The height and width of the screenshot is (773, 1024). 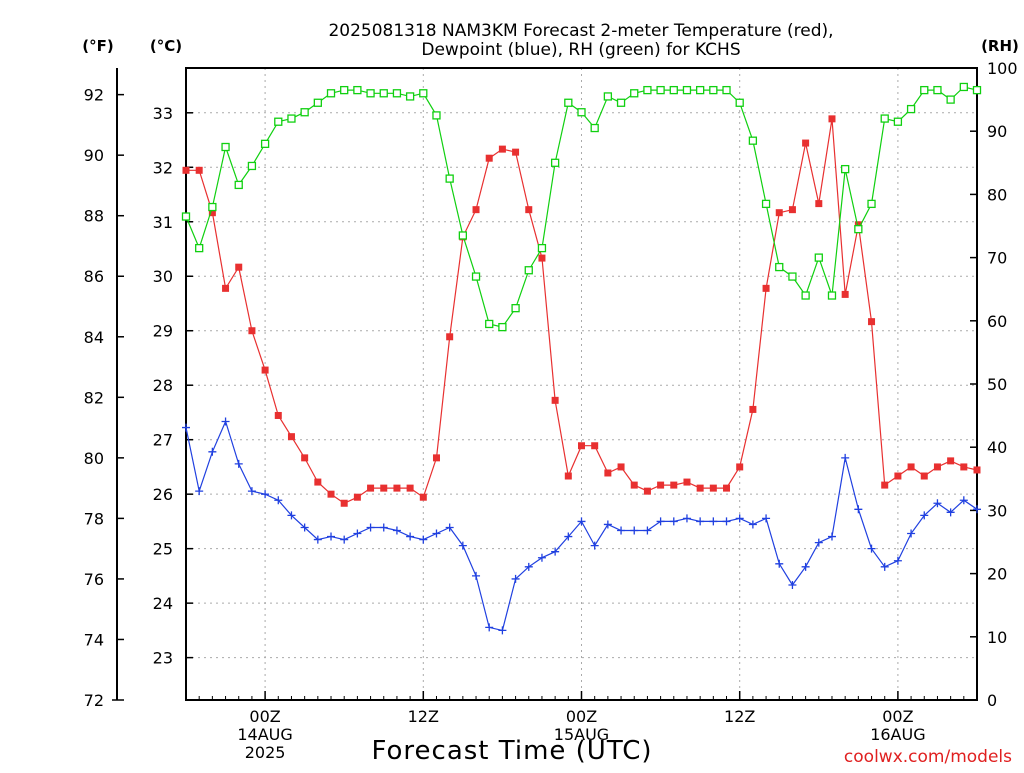 What do you see at coordinates (94, 155) in the screenshot?
I see `fahrenheit-tick-label: 90` at bounding box center [94, 155].